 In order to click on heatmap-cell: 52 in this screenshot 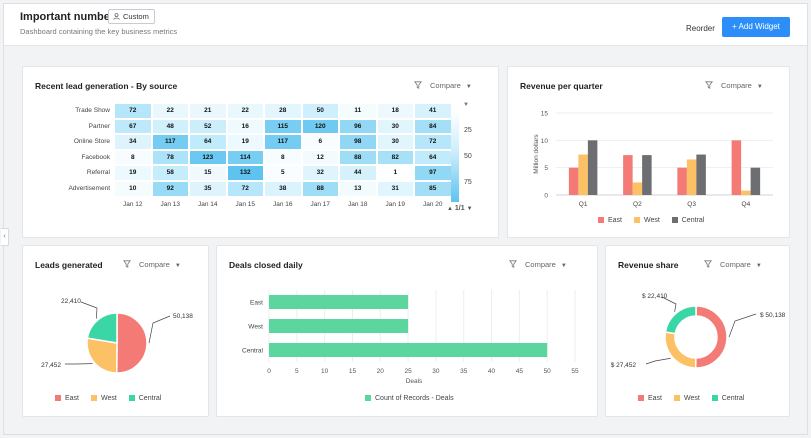, I will do `click(208, 126)`.